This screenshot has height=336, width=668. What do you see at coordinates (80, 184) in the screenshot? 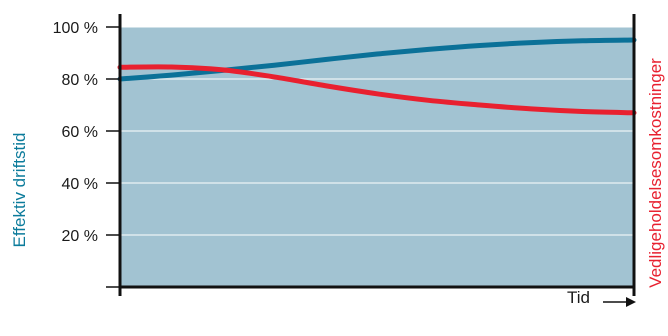
I see `y-tick-label: 40 %` at bounding box center [80, 184].